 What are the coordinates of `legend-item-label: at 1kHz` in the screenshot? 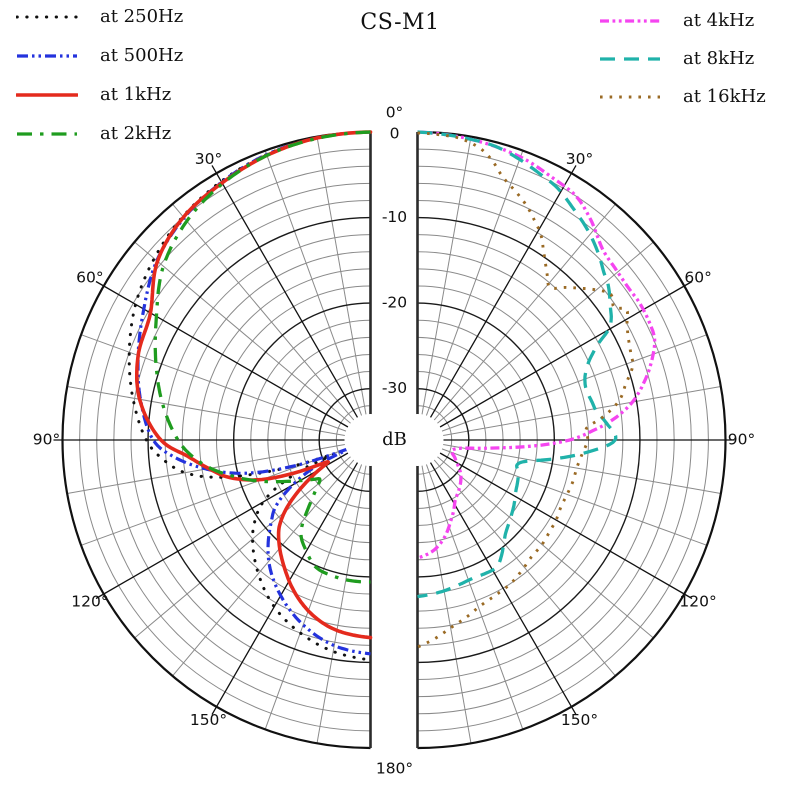 It's located at (136, 94).